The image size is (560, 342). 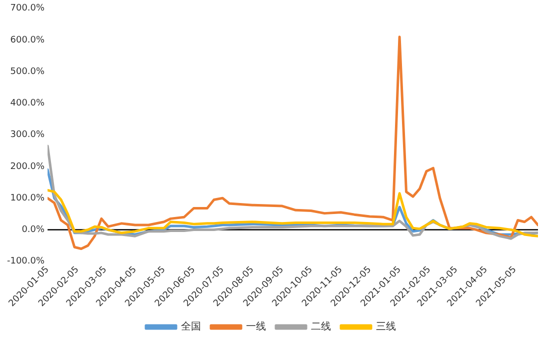 What do you see at coordinates (191, 326) in the screenshot?
I see `legend-label: 全国` at bounding box center [191, 326].